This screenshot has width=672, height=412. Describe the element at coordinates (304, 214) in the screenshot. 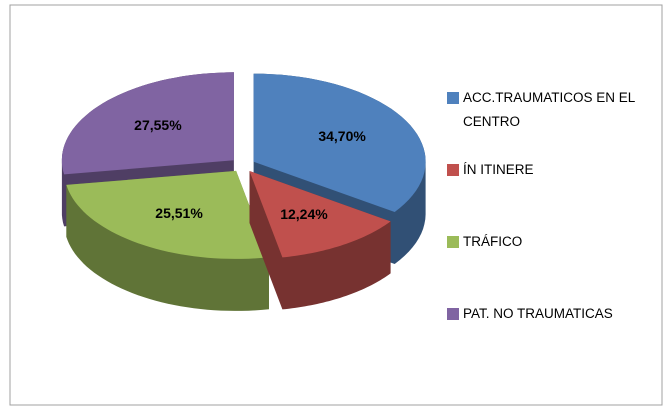

I see `data-label: 12,24%` at that location.